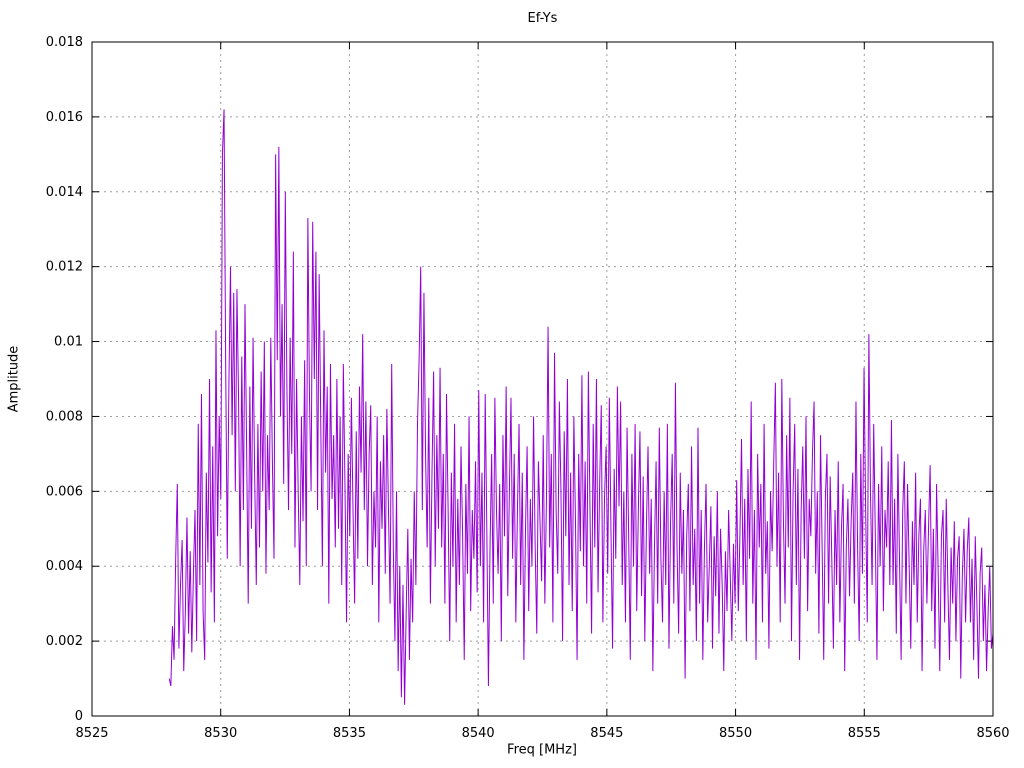 The width and height of the screenshot is (1024, 768). What do you see at coordinates (606, 733) in the screenshot?
I see `x-tick-label: 8545` at bounding box center [606, 733].